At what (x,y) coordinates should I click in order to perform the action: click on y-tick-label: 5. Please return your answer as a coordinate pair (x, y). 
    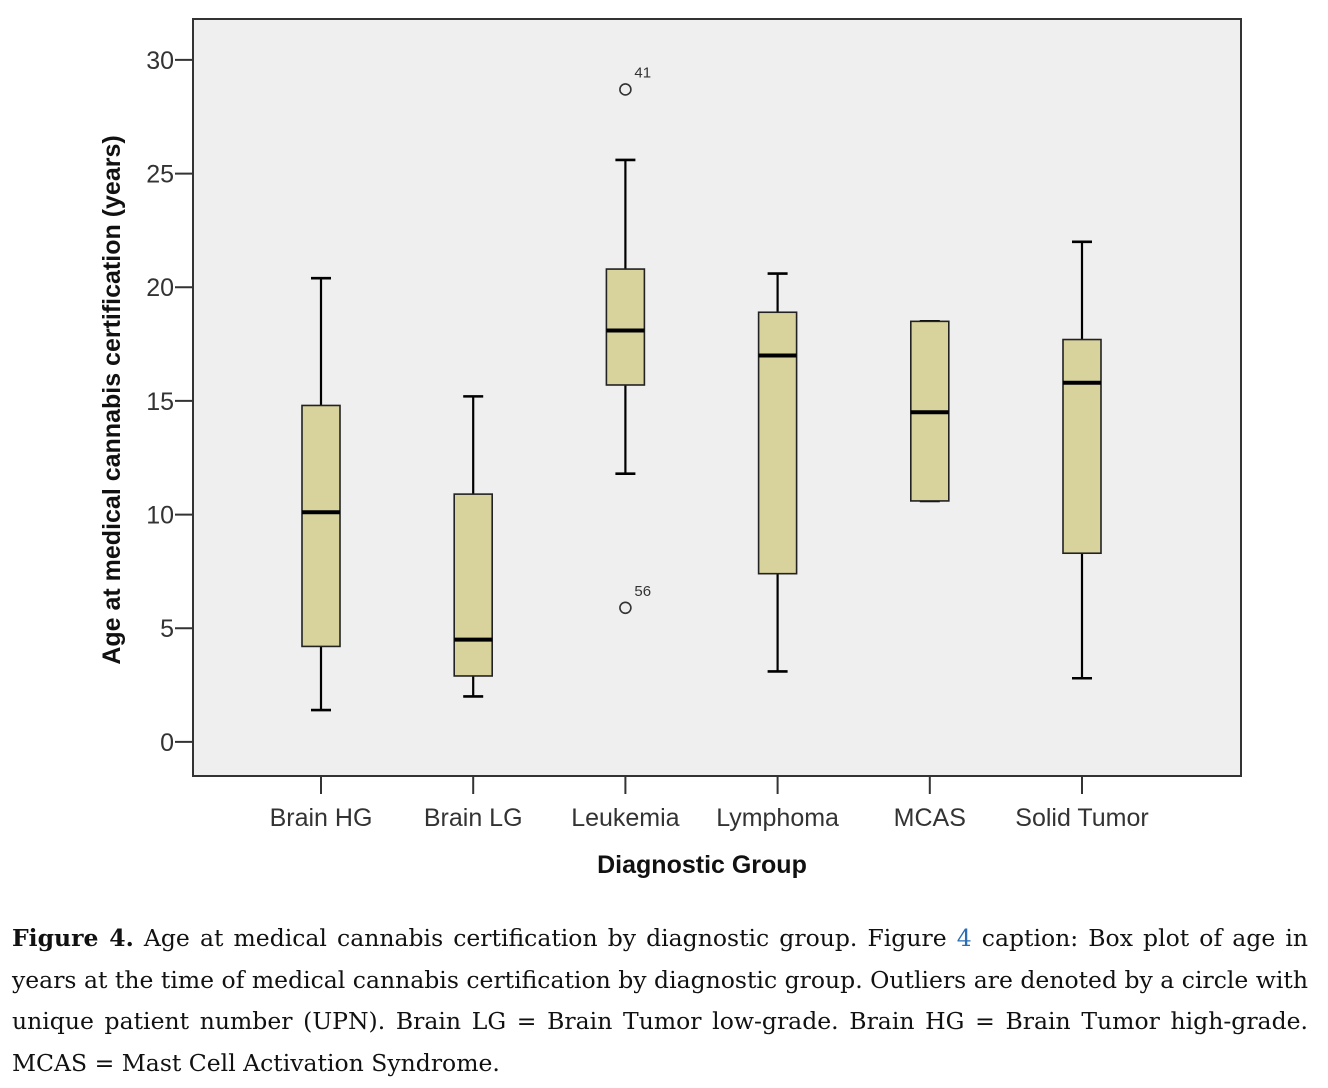
    Looking at the image, I should click on (167, 629).